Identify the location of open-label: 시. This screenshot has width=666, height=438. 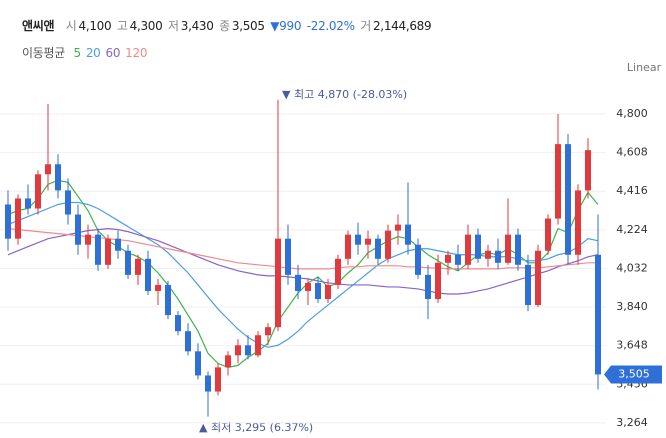
(71, 26).